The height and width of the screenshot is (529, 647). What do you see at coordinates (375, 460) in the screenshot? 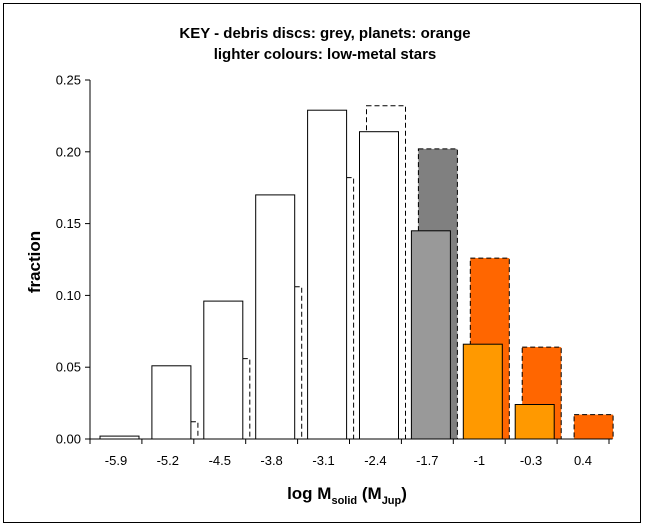
I see `x-tick-label: -2.4` at bounding box center [375, 460].